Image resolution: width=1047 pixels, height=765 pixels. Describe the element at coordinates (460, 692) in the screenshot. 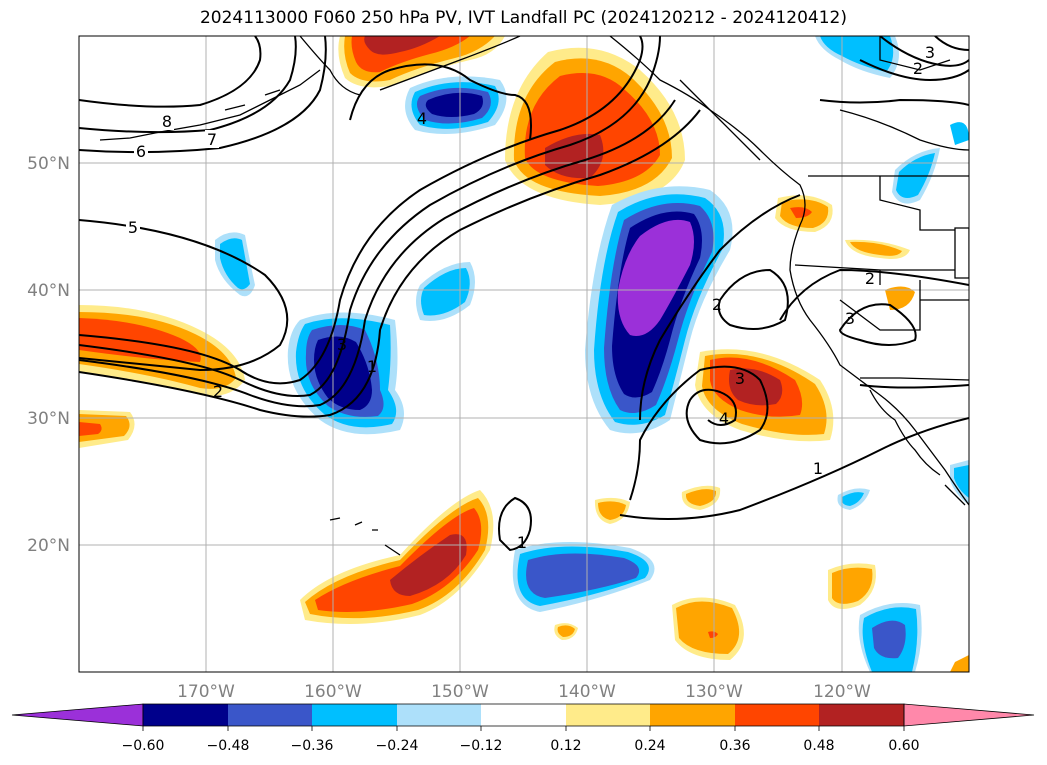

I see `lon-tick-label: 150°W` at that location.